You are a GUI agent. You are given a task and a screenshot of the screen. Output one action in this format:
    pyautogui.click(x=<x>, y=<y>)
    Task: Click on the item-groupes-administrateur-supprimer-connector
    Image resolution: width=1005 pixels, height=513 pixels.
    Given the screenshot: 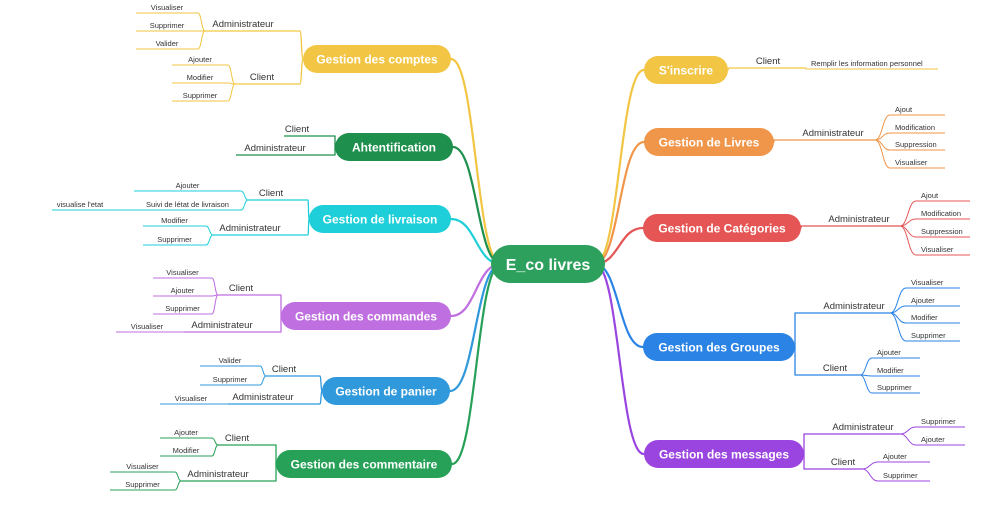 What is the action you would take?
    pyautogui.click(x=898, y=327)
    